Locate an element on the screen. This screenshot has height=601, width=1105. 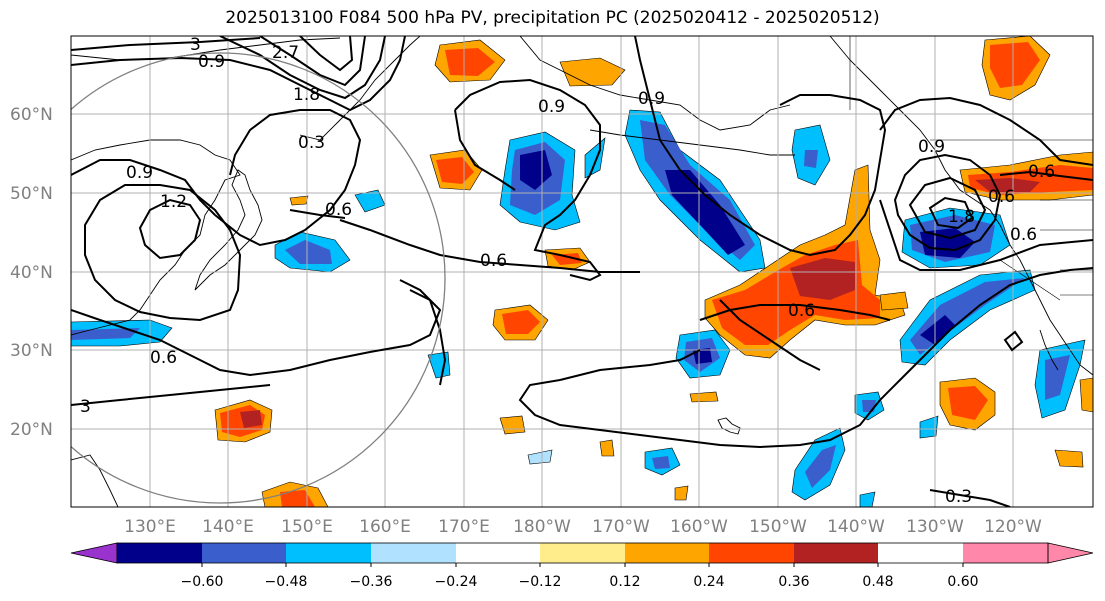
colorbar-tick-label: 0.12 is located at coordinates (624, 582).